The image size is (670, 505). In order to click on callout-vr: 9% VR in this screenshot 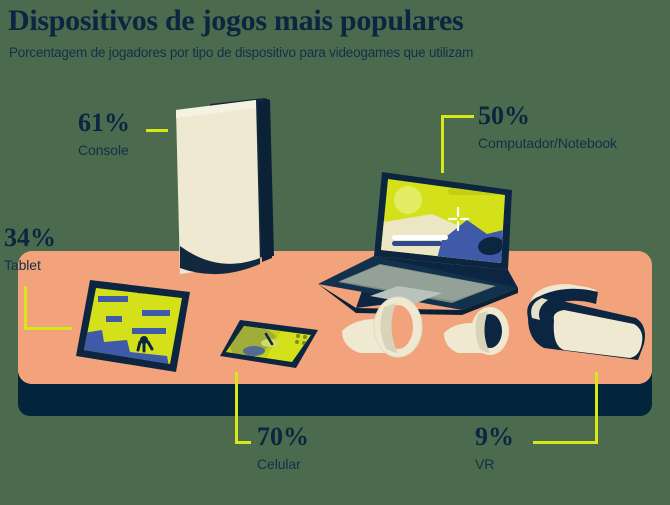, I will do `click(494, 447)`.